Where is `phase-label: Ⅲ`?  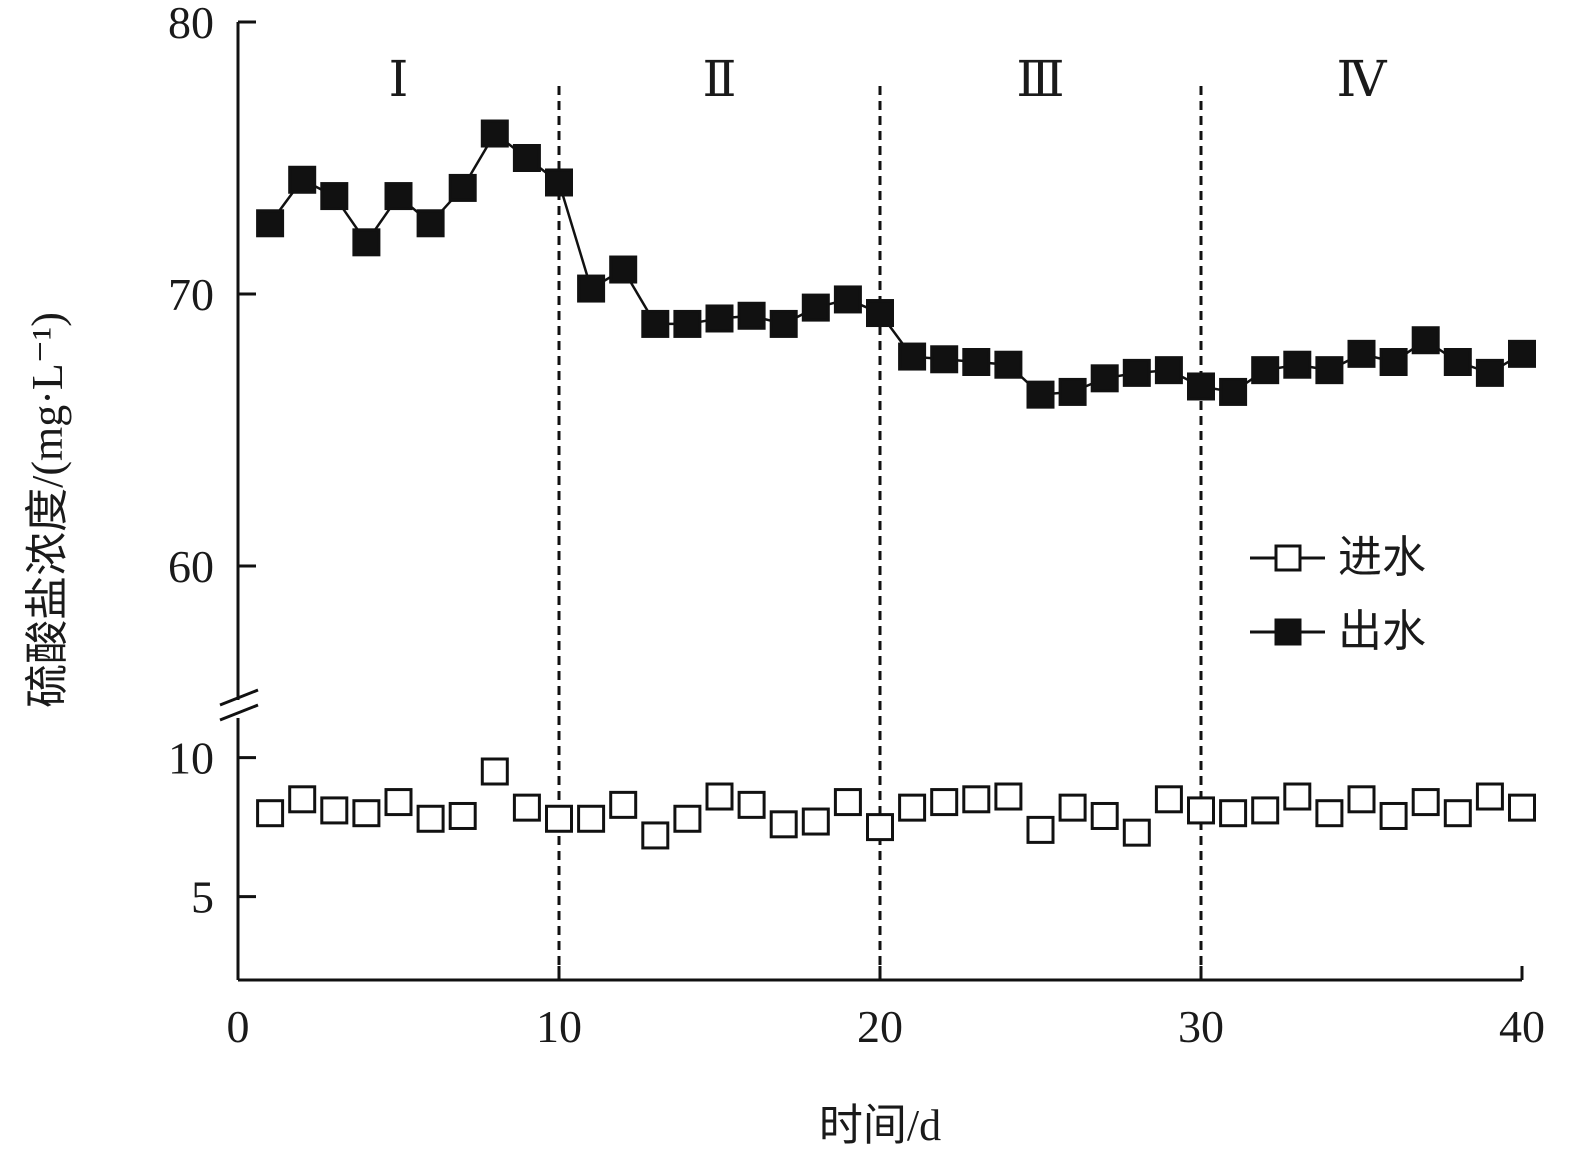
phase-label: Ⅲ is located at coordinates (1040, 79).